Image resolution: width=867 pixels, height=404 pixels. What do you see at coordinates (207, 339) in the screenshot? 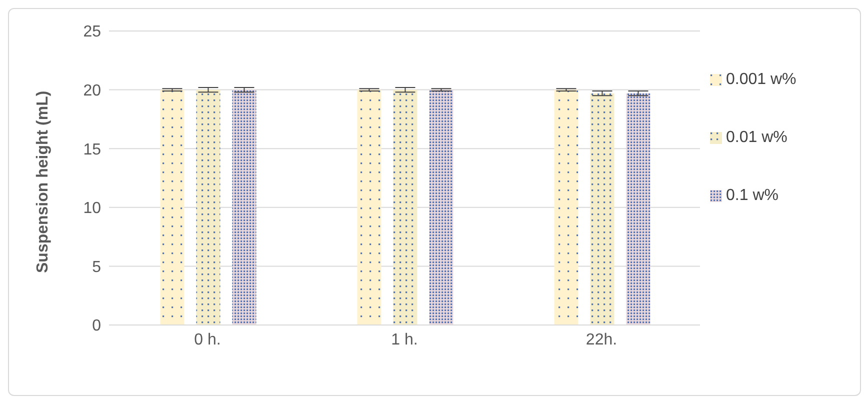
I see `x-tick-label: 0 h.` at bounding box center [207, 339].